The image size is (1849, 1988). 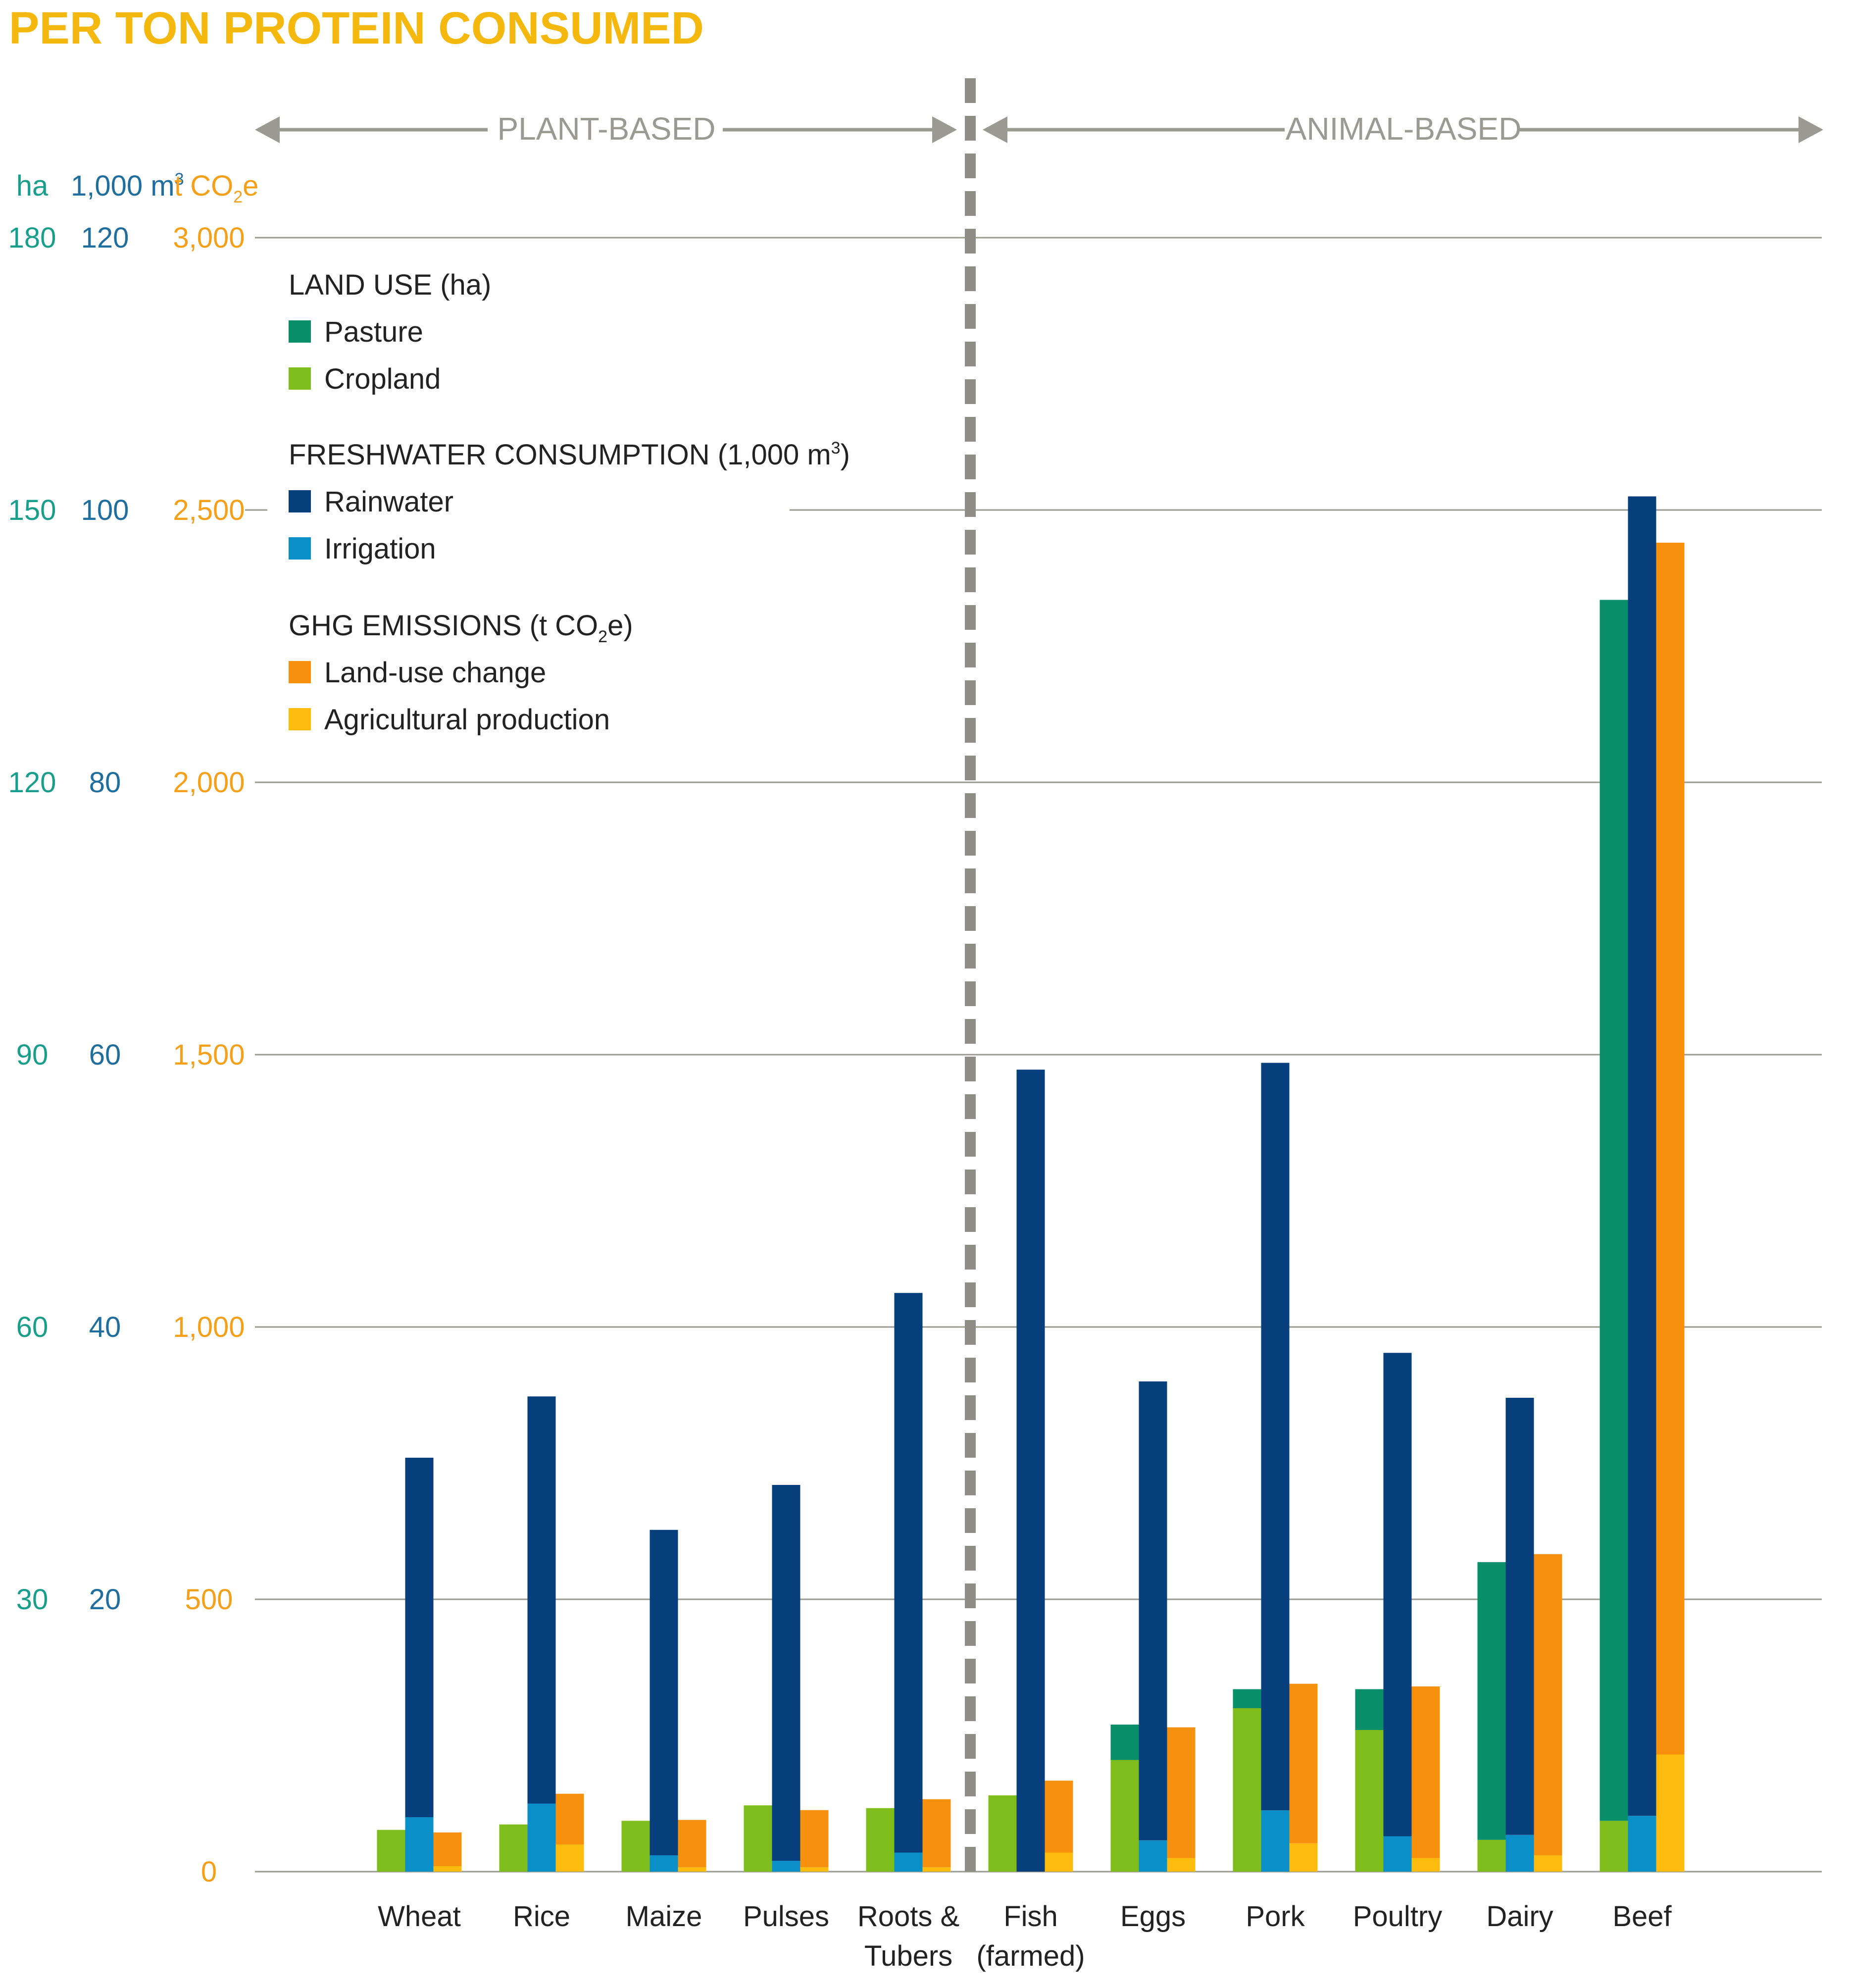 What do you see at coordinates (300, 672) in the screenshot?
I see `legend-swatch-land-use-change` at bounding box center [300, 672].